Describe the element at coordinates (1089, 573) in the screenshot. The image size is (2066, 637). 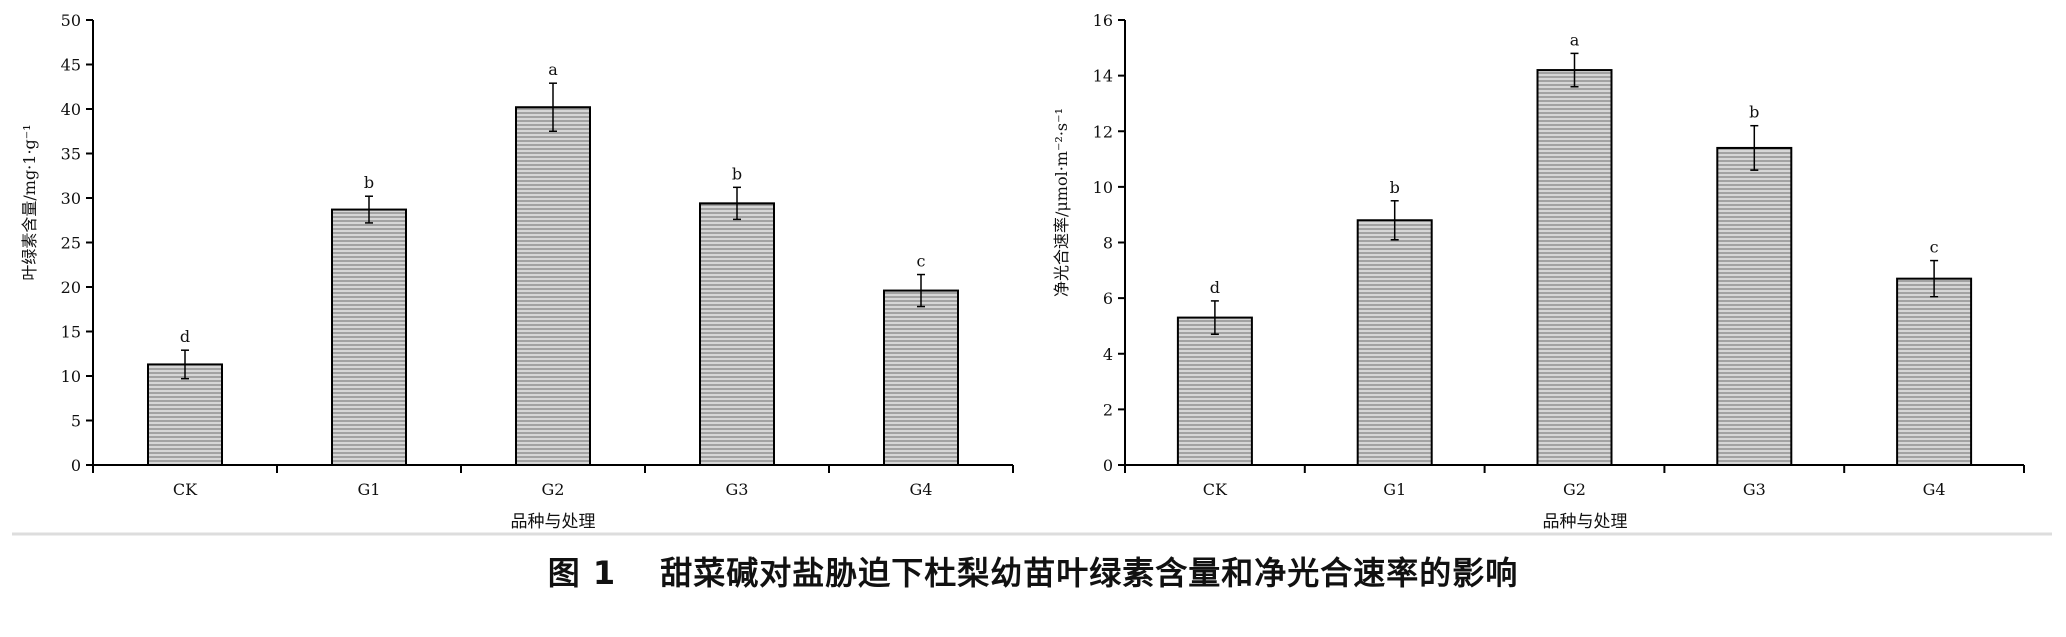
I see `caption-title: 甜菜碱对盐胁迫下杜梨幼苗叶绿素含量和净光合速率的影响` at that location.